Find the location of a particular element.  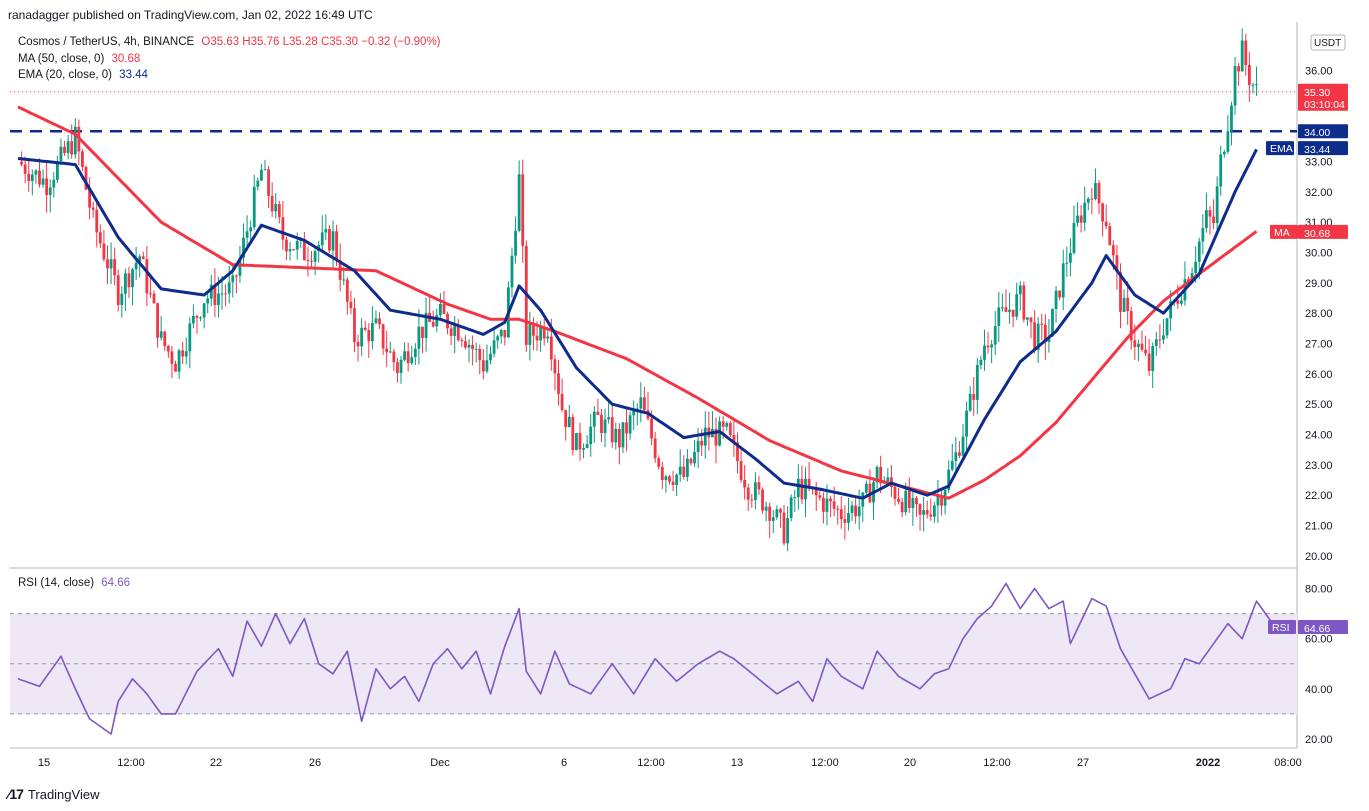

tradingview-brand: TradingView is located at coordinates (63, 794).